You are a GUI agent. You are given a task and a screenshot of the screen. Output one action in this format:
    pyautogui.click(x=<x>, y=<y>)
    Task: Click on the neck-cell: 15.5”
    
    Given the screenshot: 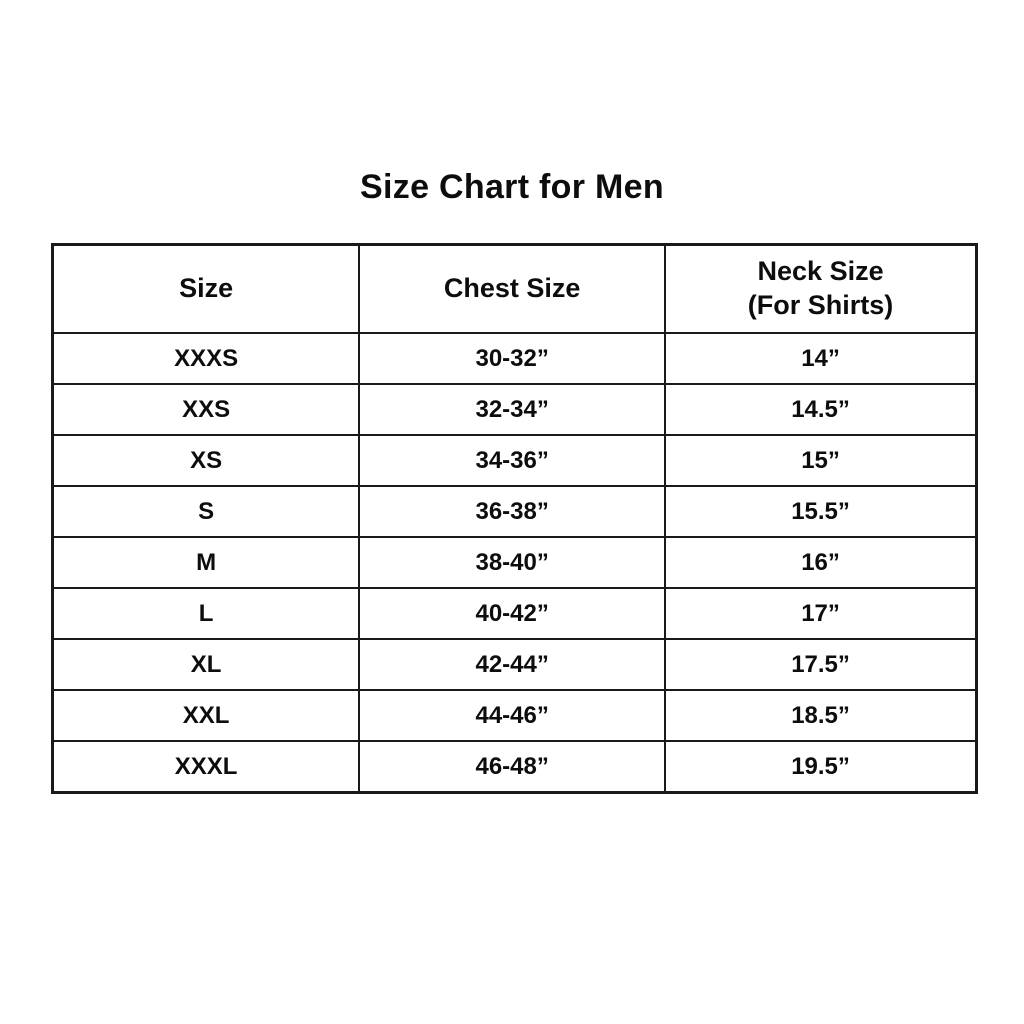 What is the action you would take?
    pyautogui.click(x=821, y=511)
    